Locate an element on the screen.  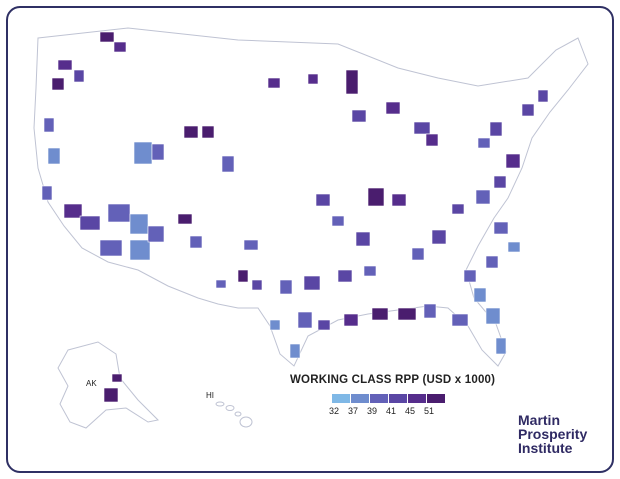
legend-color-bar is located at coordinates (426, 398).